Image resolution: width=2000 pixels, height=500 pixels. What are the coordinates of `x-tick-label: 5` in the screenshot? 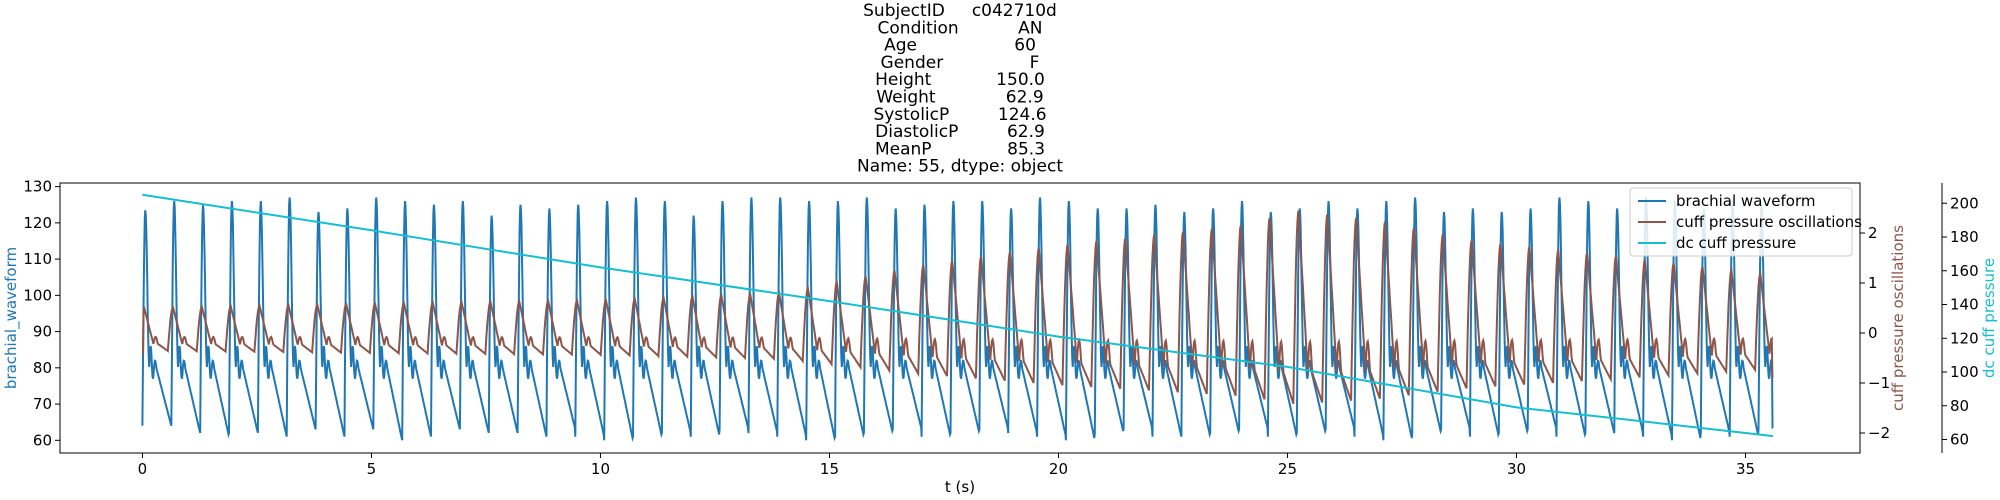 It's located at (372, 469).